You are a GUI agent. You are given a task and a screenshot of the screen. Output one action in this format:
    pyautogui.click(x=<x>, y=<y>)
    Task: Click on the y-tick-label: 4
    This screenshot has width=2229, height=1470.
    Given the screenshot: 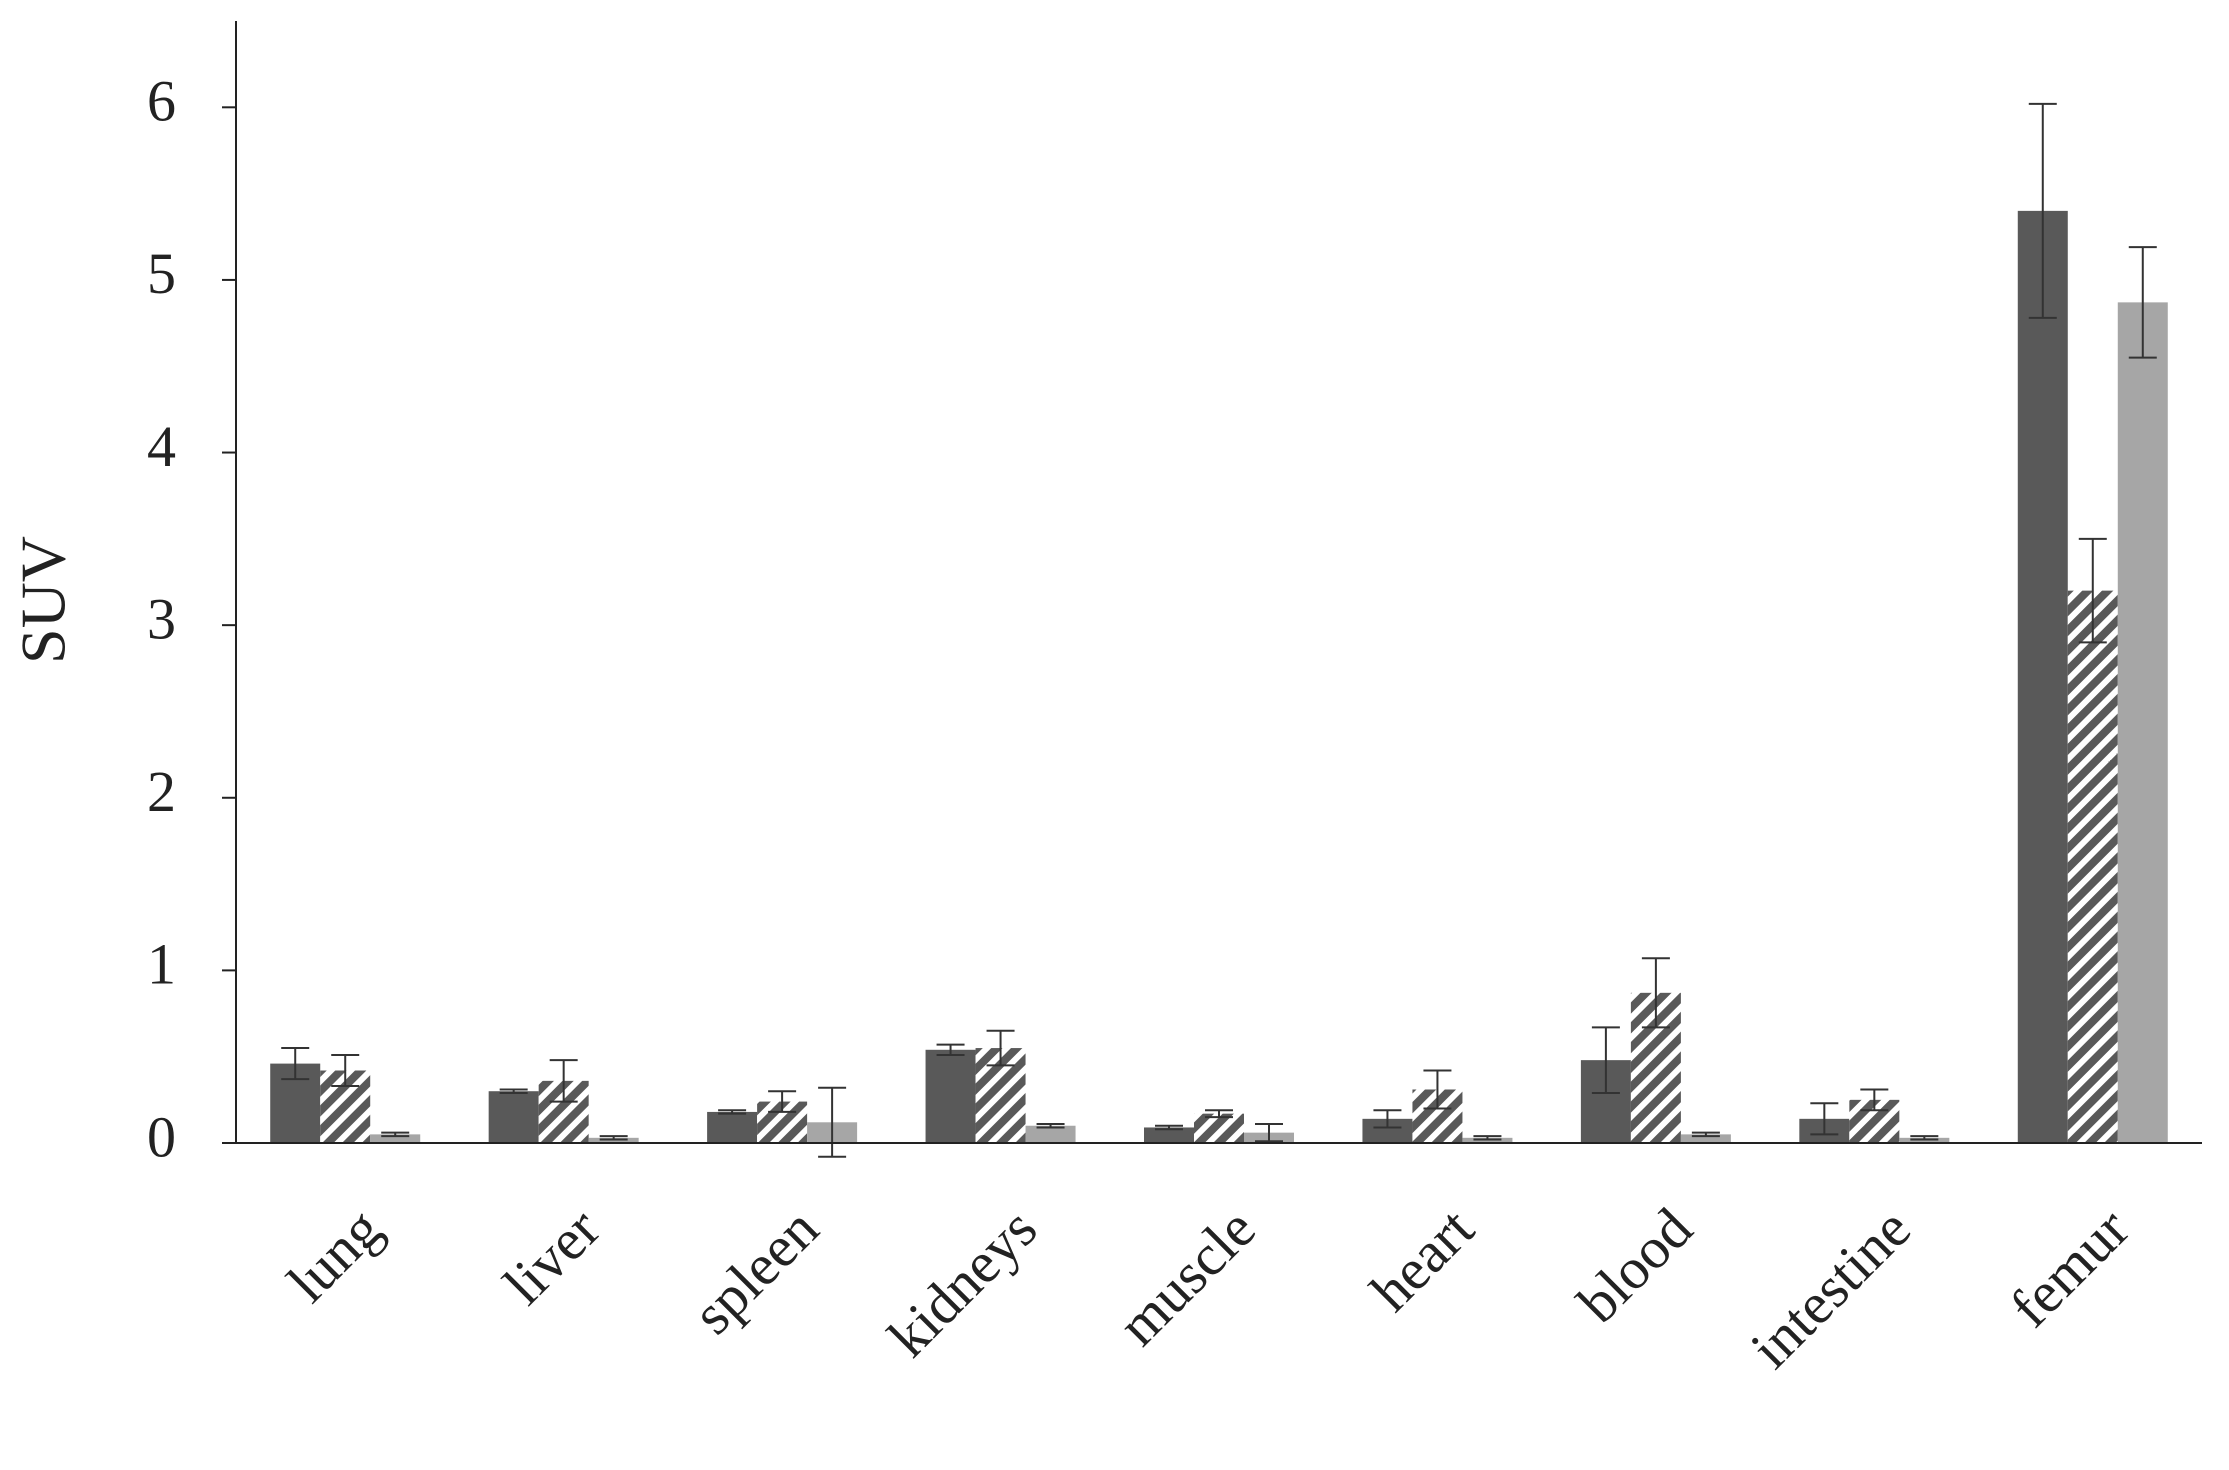 What is the action you would take?
    pyautogui.click(x=161, y=446)
    